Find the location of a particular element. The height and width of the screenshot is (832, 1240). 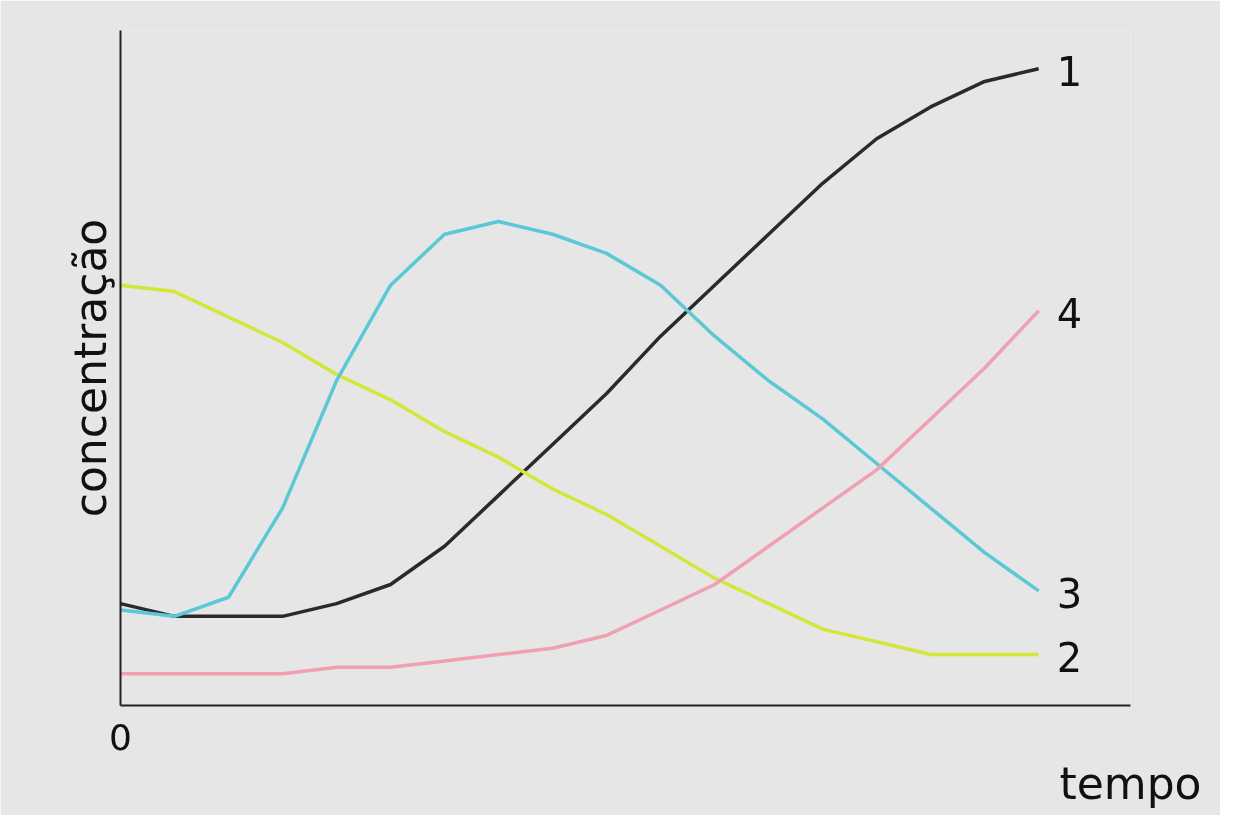

y-axis-title: concentração is located at coordinates (90, 368).